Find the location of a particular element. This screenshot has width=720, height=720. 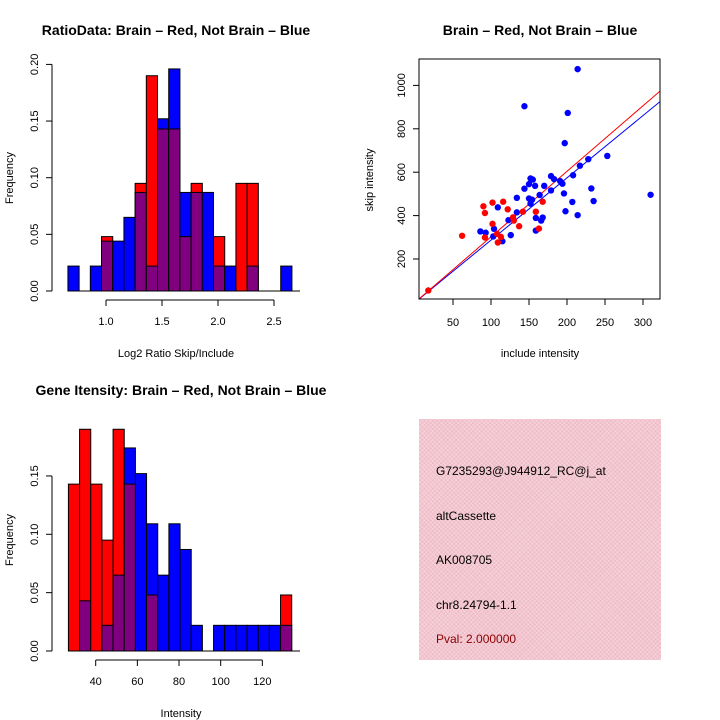

genomic-location: chr8.24794-1.1 is located at coordinates (476, 605).